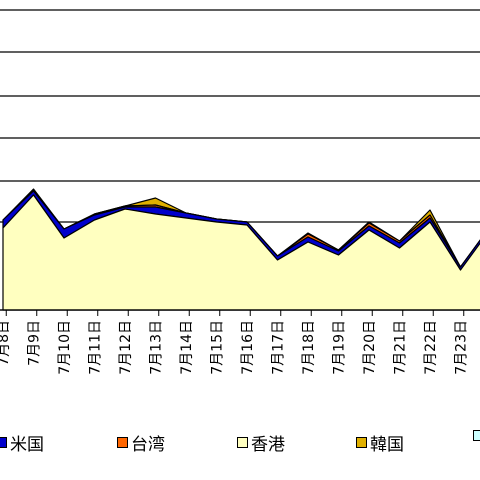  What do you see at coordinates (462, 347) in the screenshot?
I see `x-tick-label: 7月23日` at bounding box center [462, 347].